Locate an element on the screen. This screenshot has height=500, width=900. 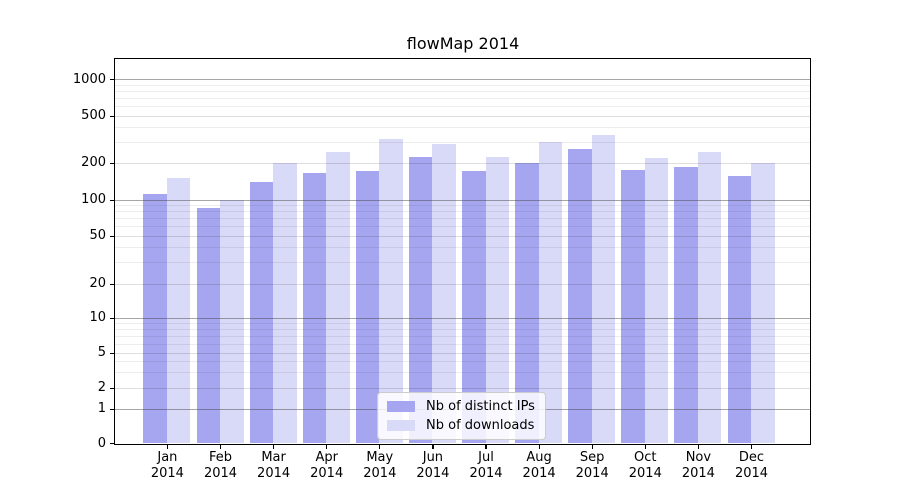
y-tick-label-200: 200 is located at coordinates (93, 163).